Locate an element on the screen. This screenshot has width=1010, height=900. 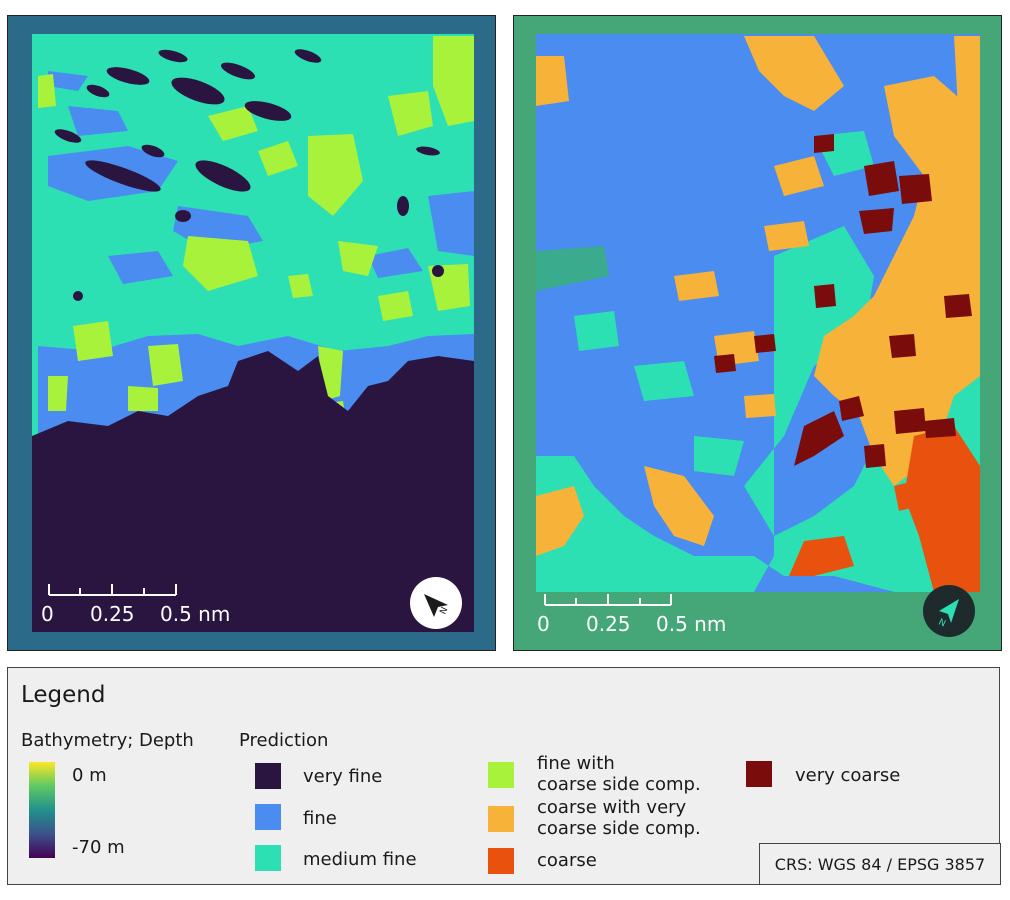
depth-min-label: -70 m is located at coordinates (98, 847).